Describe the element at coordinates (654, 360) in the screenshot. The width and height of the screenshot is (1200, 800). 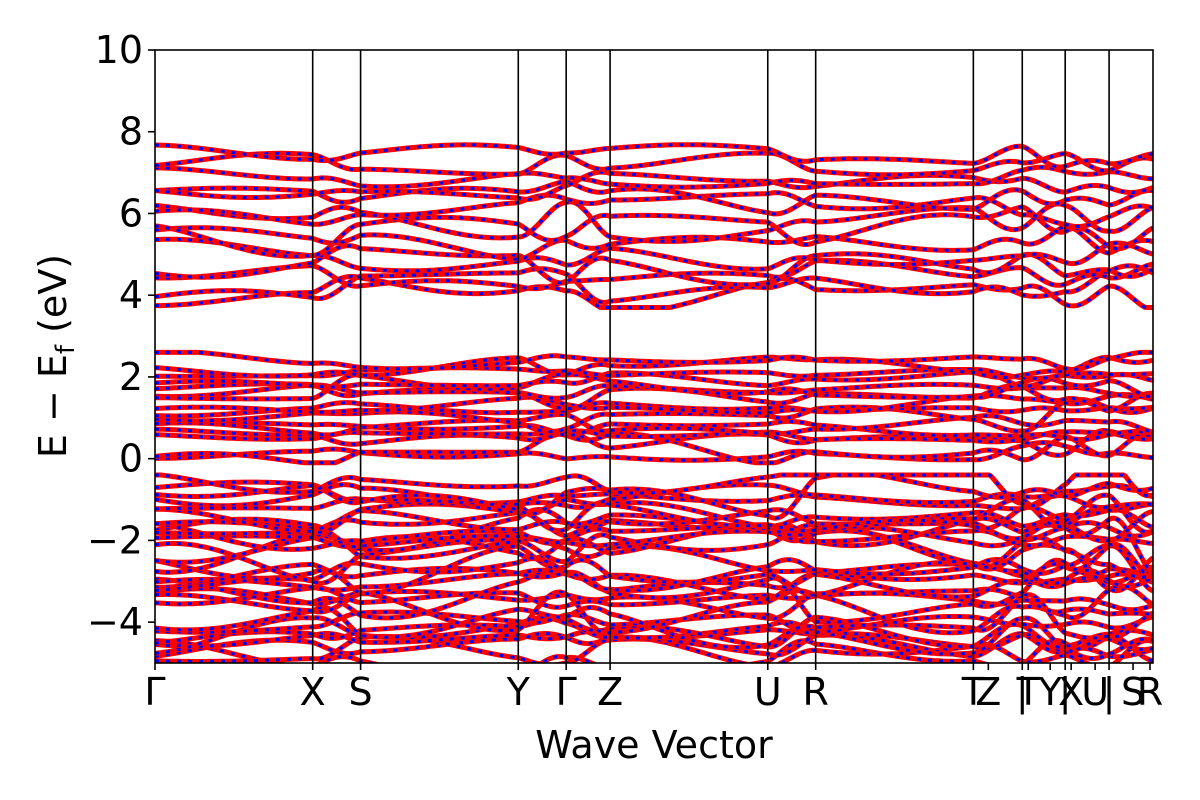
I see `band-29-blue` at that location.